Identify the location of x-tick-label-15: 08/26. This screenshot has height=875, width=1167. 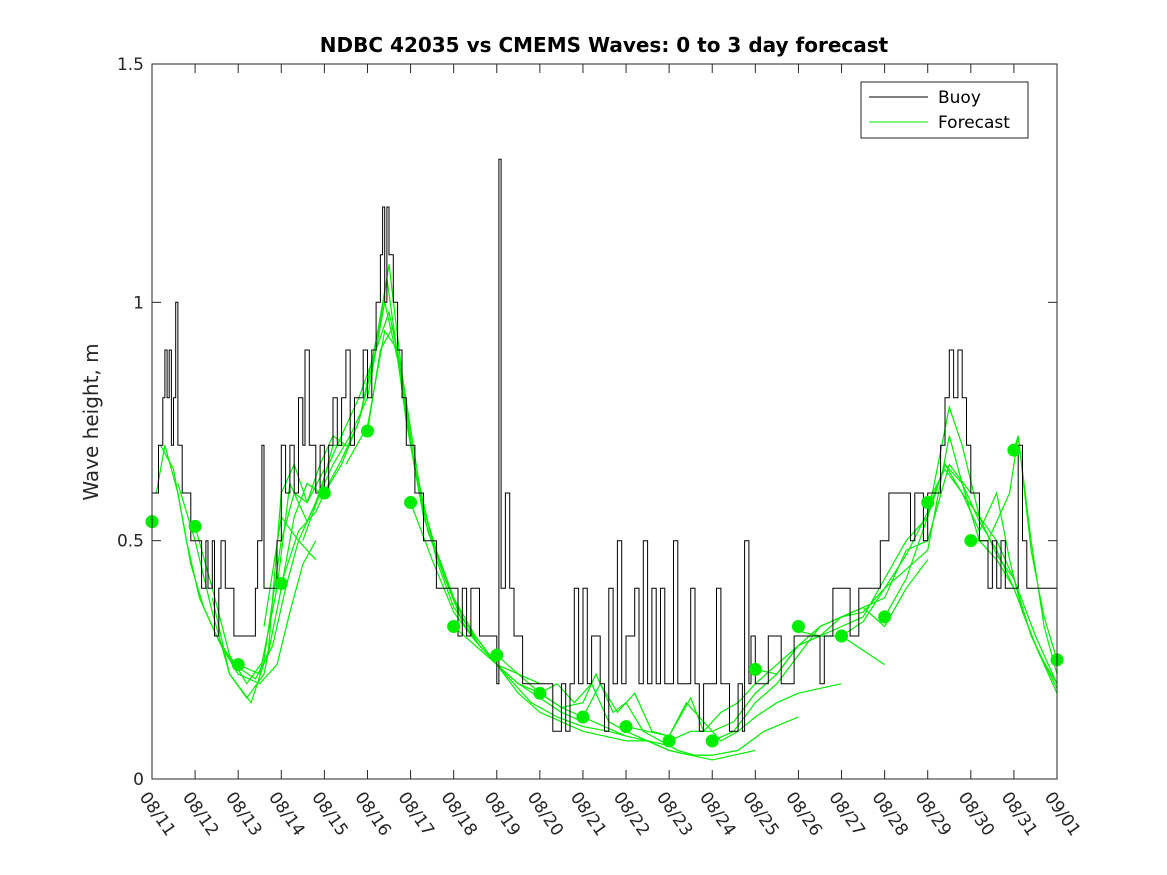
(803, 814).